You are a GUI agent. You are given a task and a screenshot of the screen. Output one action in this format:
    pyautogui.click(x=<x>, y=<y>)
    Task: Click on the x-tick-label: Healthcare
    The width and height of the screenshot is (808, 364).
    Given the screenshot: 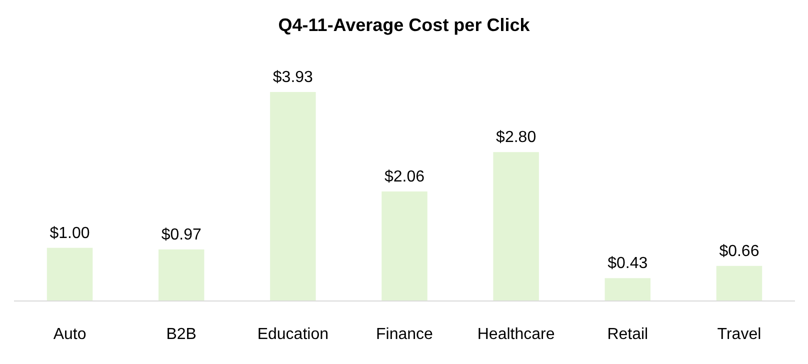 What is the action you would take?
    pyautogui.click(x=516, y=334)
    